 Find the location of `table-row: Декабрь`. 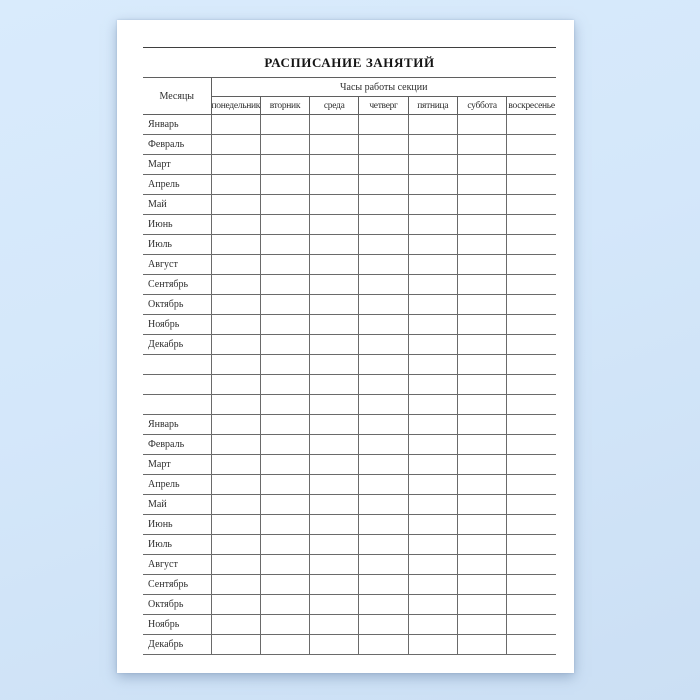

table-row: Декабрь is located at coordinates (349, 644).